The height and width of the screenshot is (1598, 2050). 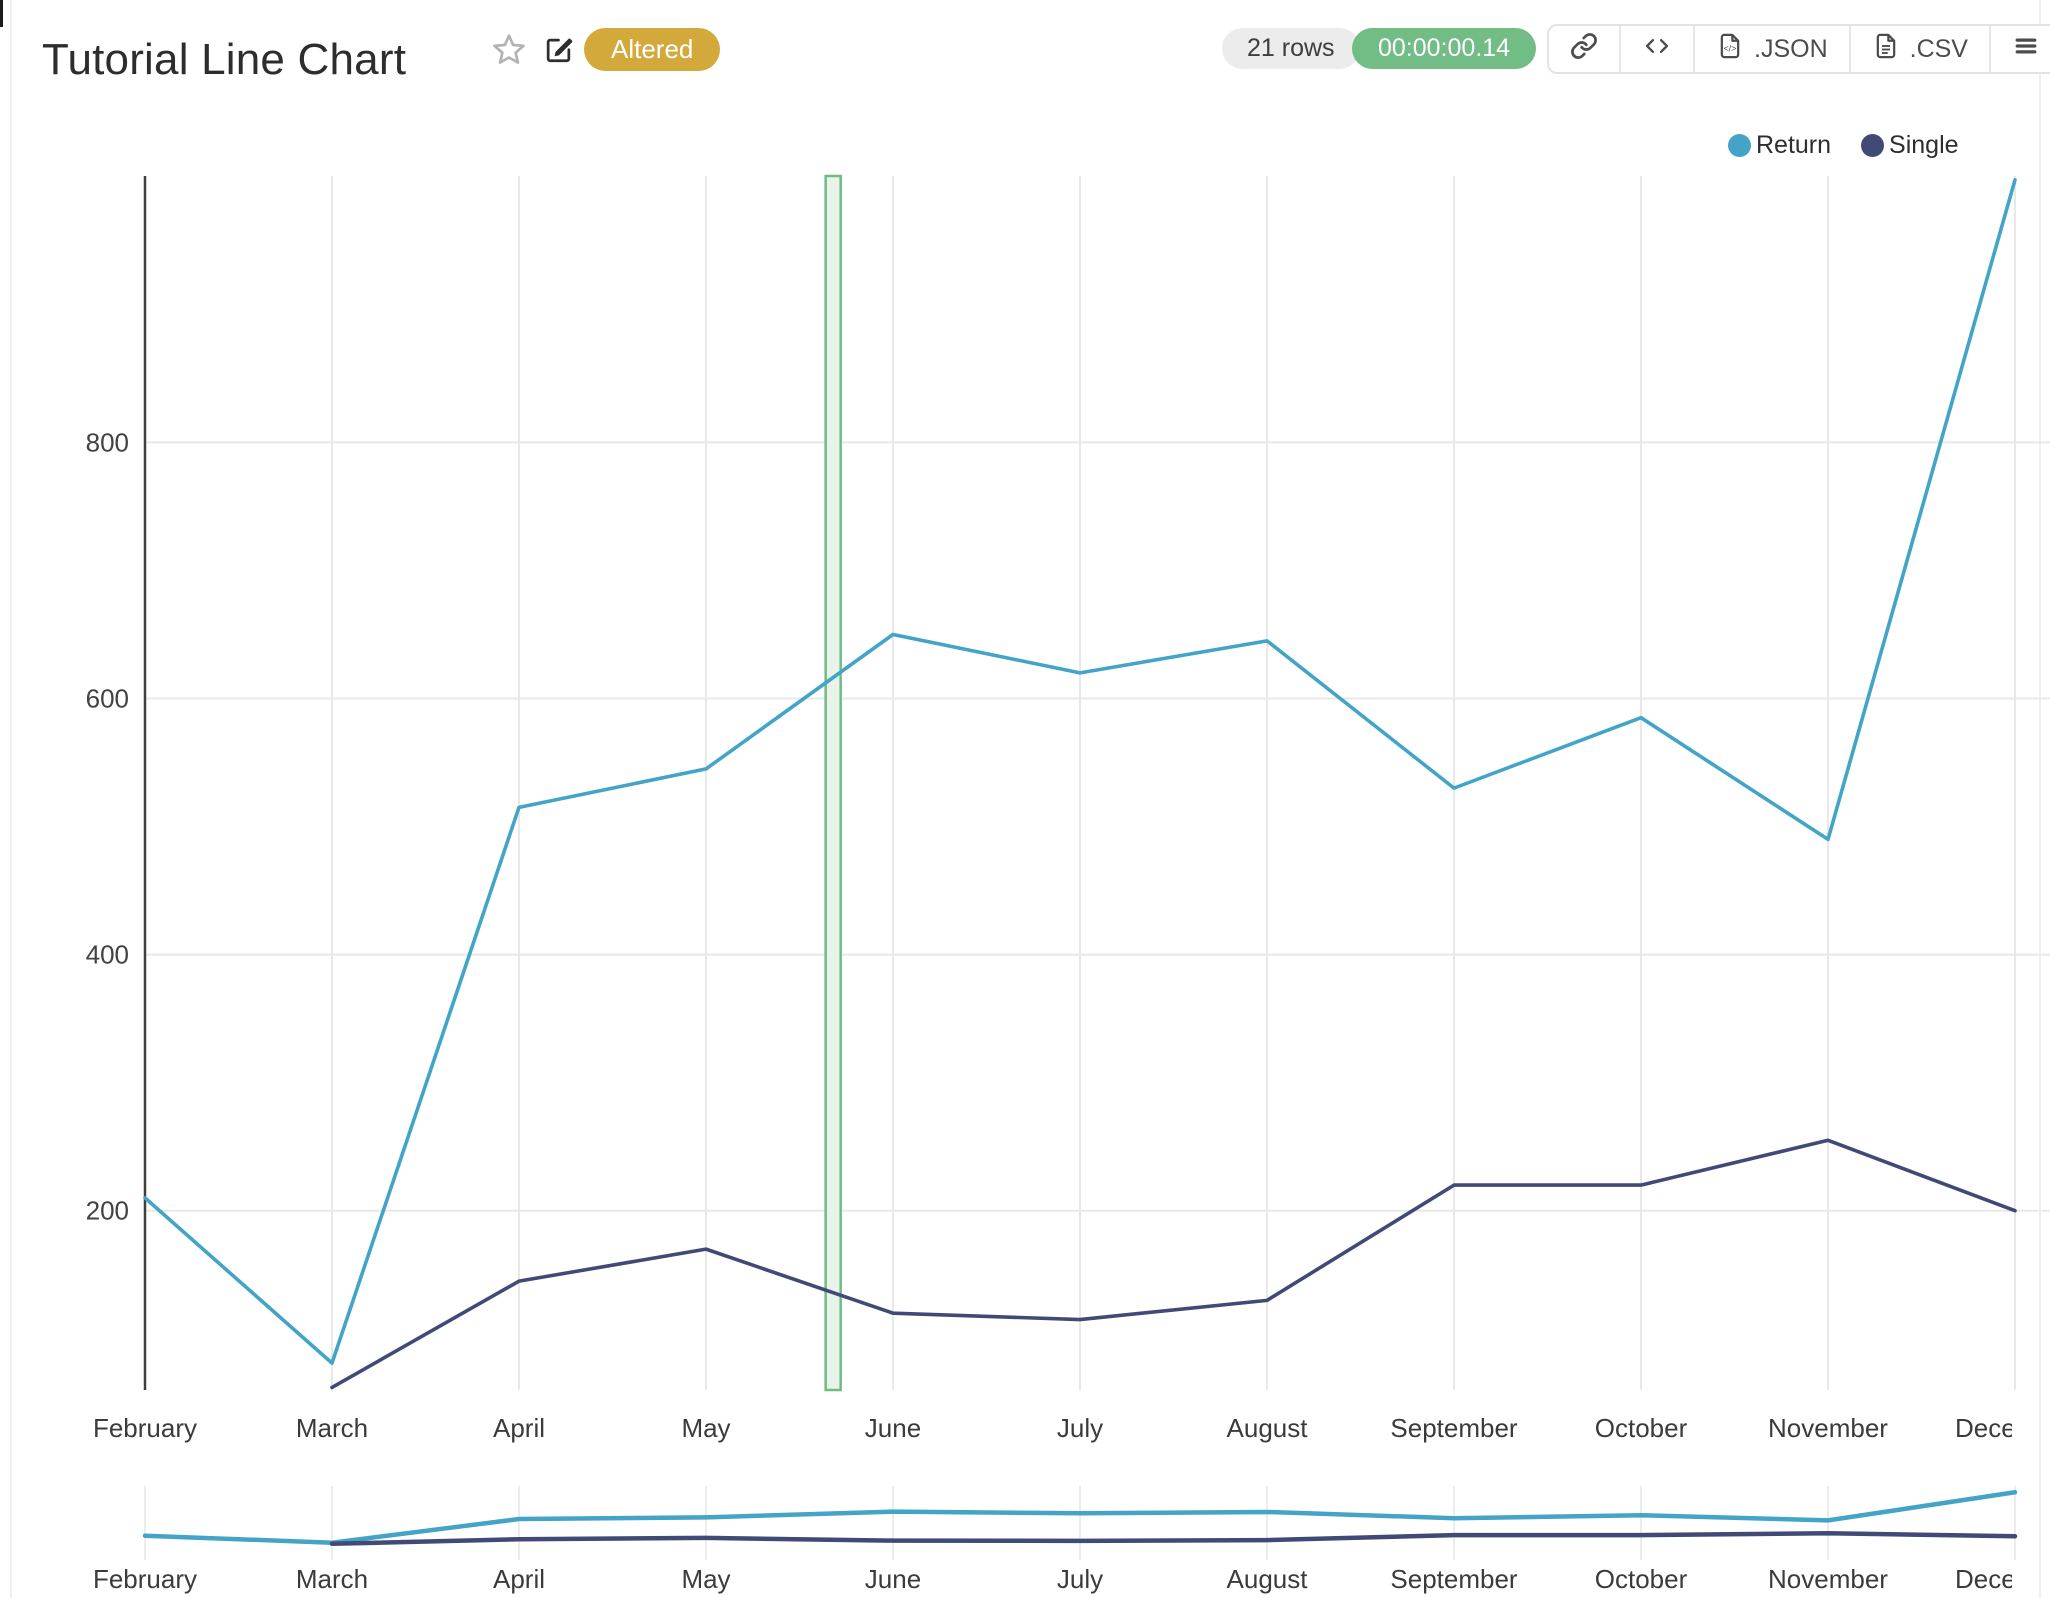 I want to click on page-title: Tutorial Line Chart, so click(x=224, y=60).